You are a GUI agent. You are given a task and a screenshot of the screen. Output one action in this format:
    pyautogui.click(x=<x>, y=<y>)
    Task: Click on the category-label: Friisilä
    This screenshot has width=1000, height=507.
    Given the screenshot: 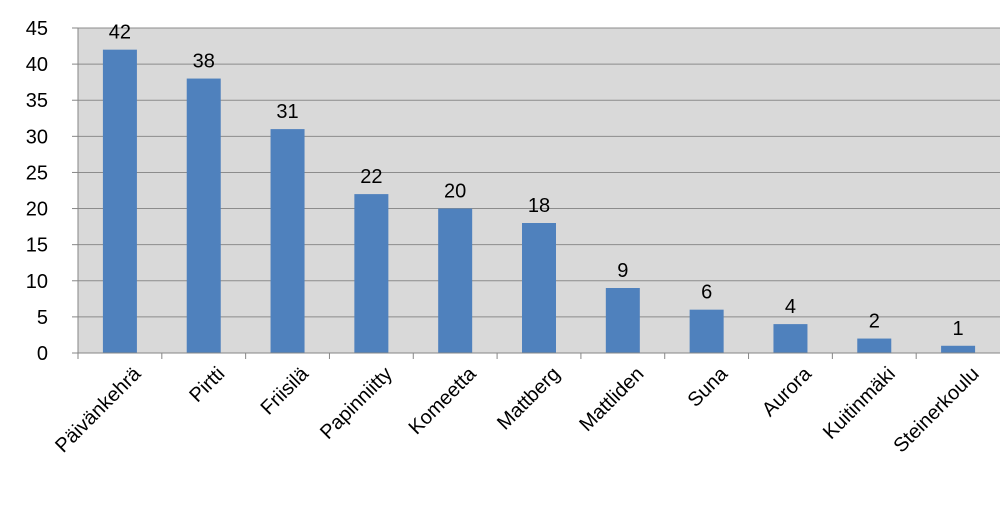 What is the action you would take?
    pyautogui.click(x=285, y=390)
    